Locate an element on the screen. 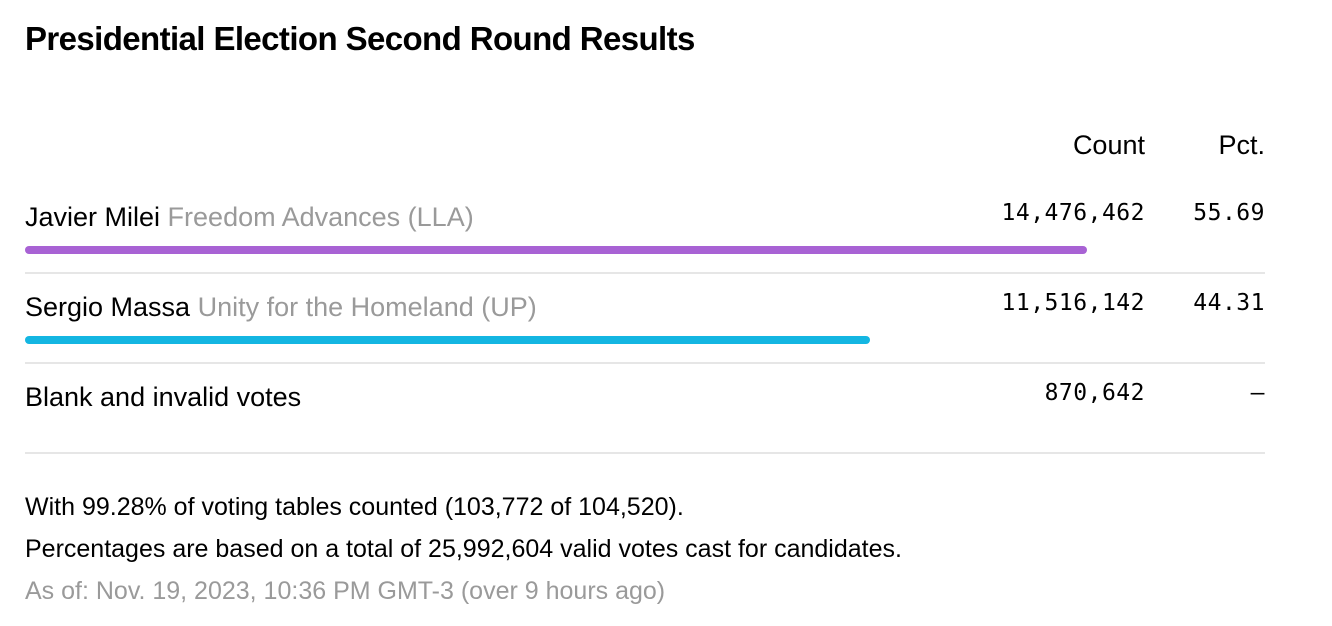  vote-count: 870,642 is located at coordinates (1094, 393).